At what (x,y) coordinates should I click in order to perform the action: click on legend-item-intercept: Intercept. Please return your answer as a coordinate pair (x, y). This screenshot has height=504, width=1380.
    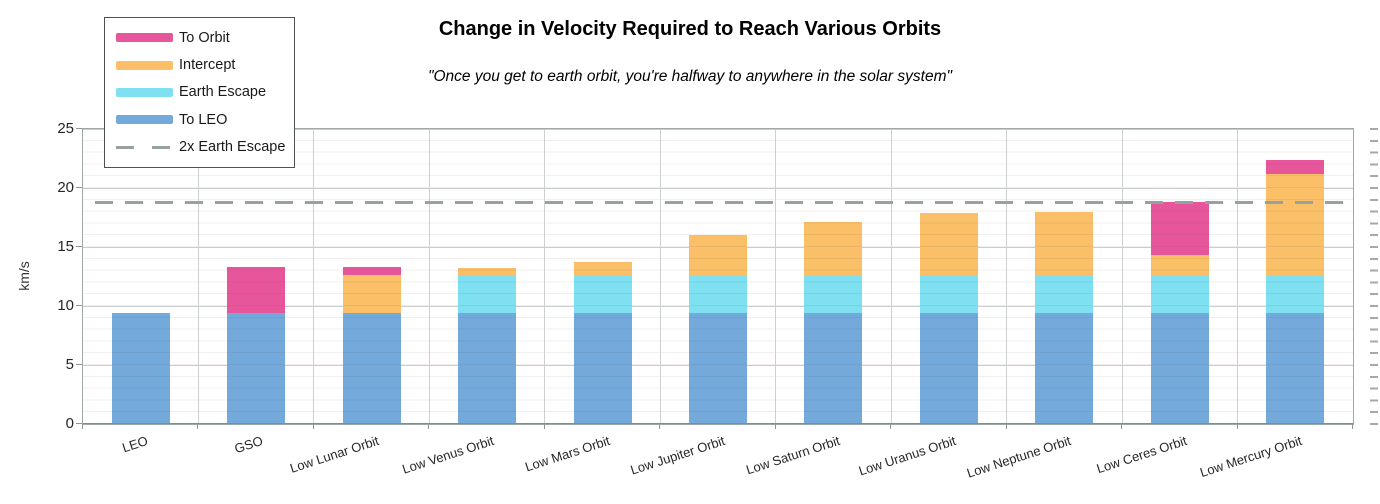
    Looking at the image, I should click on (205, 65).